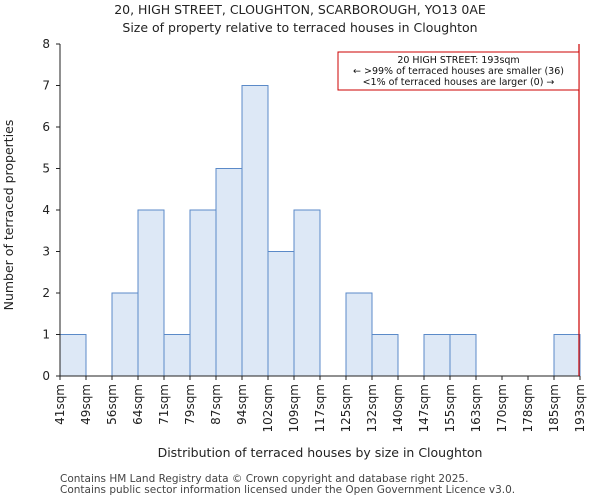 This screenshot has height=500, width=600. I want to click on bar-94sqm, so click(255, 231).